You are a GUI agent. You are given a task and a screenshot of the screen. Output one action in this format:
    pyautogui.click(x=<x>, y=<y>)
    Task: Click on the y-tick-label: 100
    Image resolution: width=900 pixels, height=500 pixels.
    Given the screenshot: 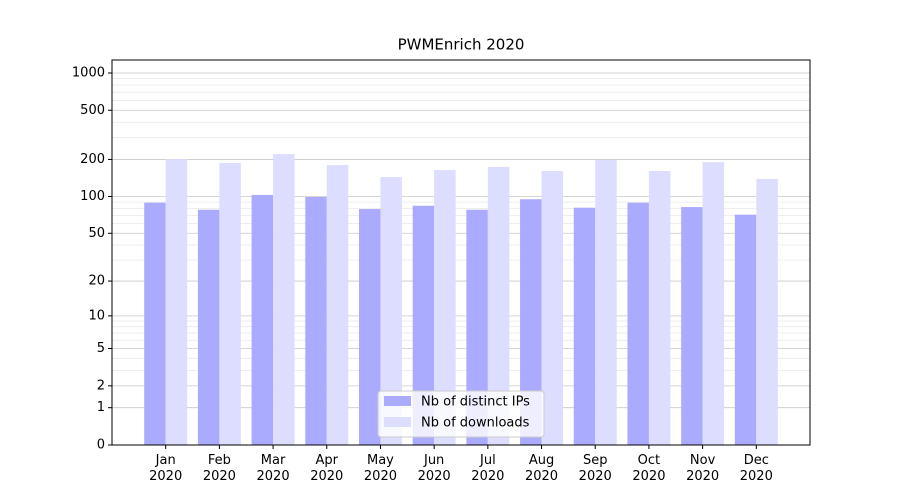 What is the action you would take?
    pyautogui.click(x=92, y=196)
    